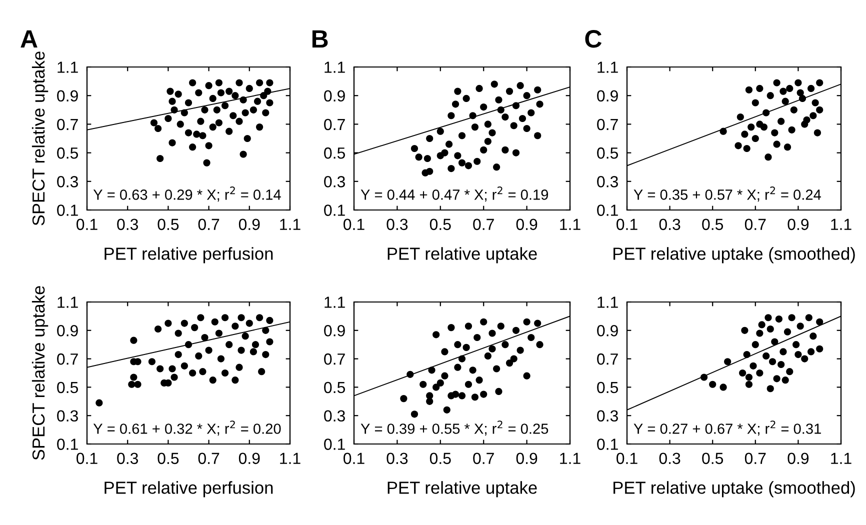  Describe the element at coordinates (462, 489) in the screenshot. I see `x-axis-title: PET relative uptake` at that location.